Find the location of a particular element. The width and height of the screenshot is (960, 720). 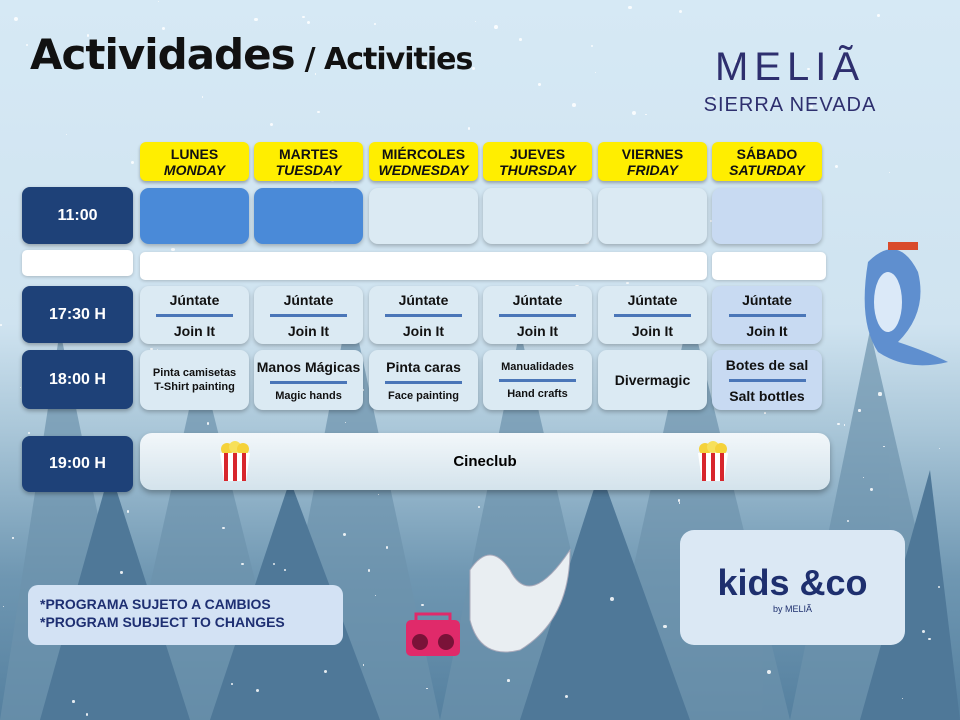

day-header: MIÉRCOLES WEDNESDAY is located at coordinates (423, 161).